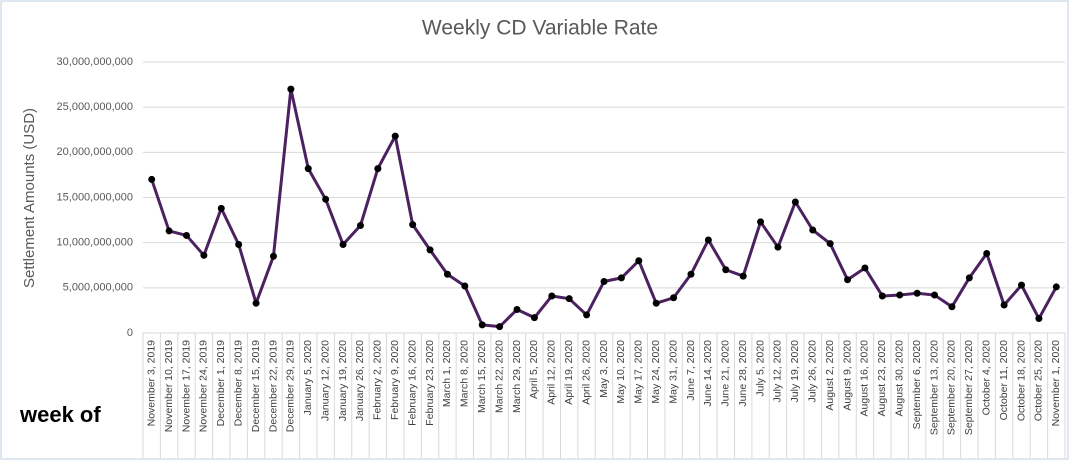 Image resolution: width=1070 pixels, height=461 pixels. Describe the element at coordinates (1056, 383) in the screenshot. I see `x-tick-label: November 1, 2020` at that location.